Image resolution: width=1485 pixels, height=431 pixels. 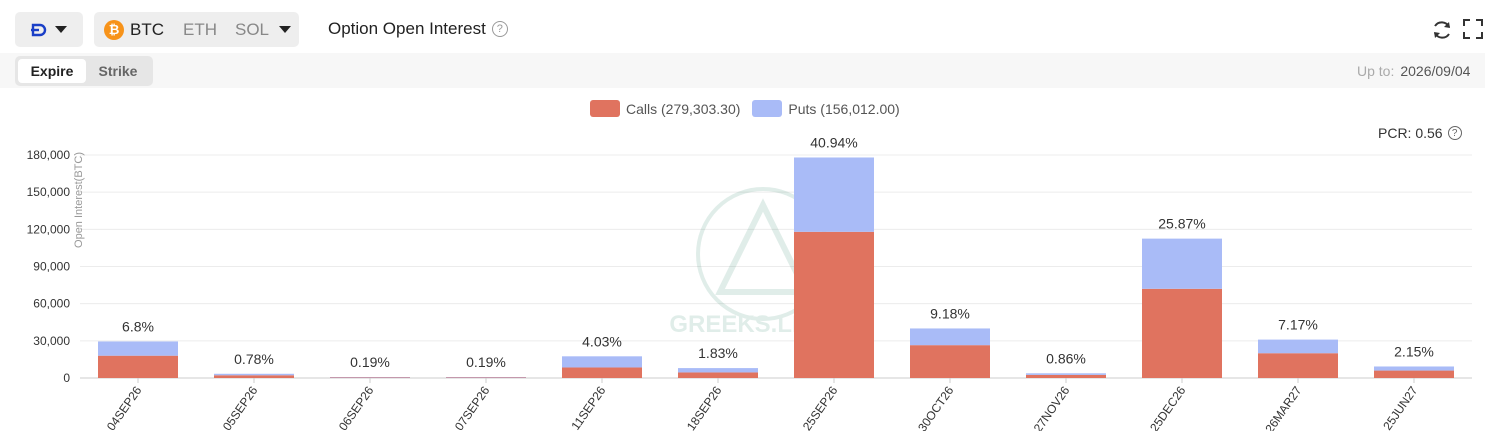 I want to click on bar-calls-05SEP26, so click(x=254, y=376).